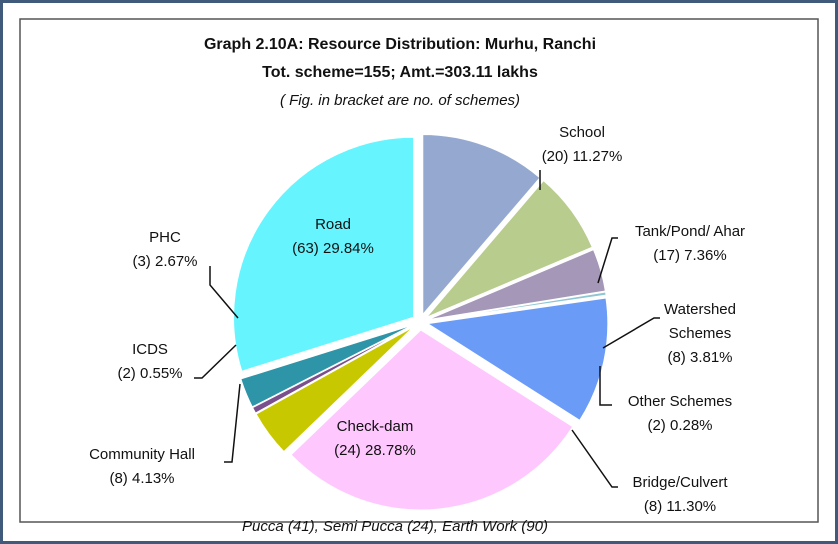 The image size is (838, 544). Describe the element at coordinates (165, 237) in the screenshot. I see `slice-label: PHC` at that location.